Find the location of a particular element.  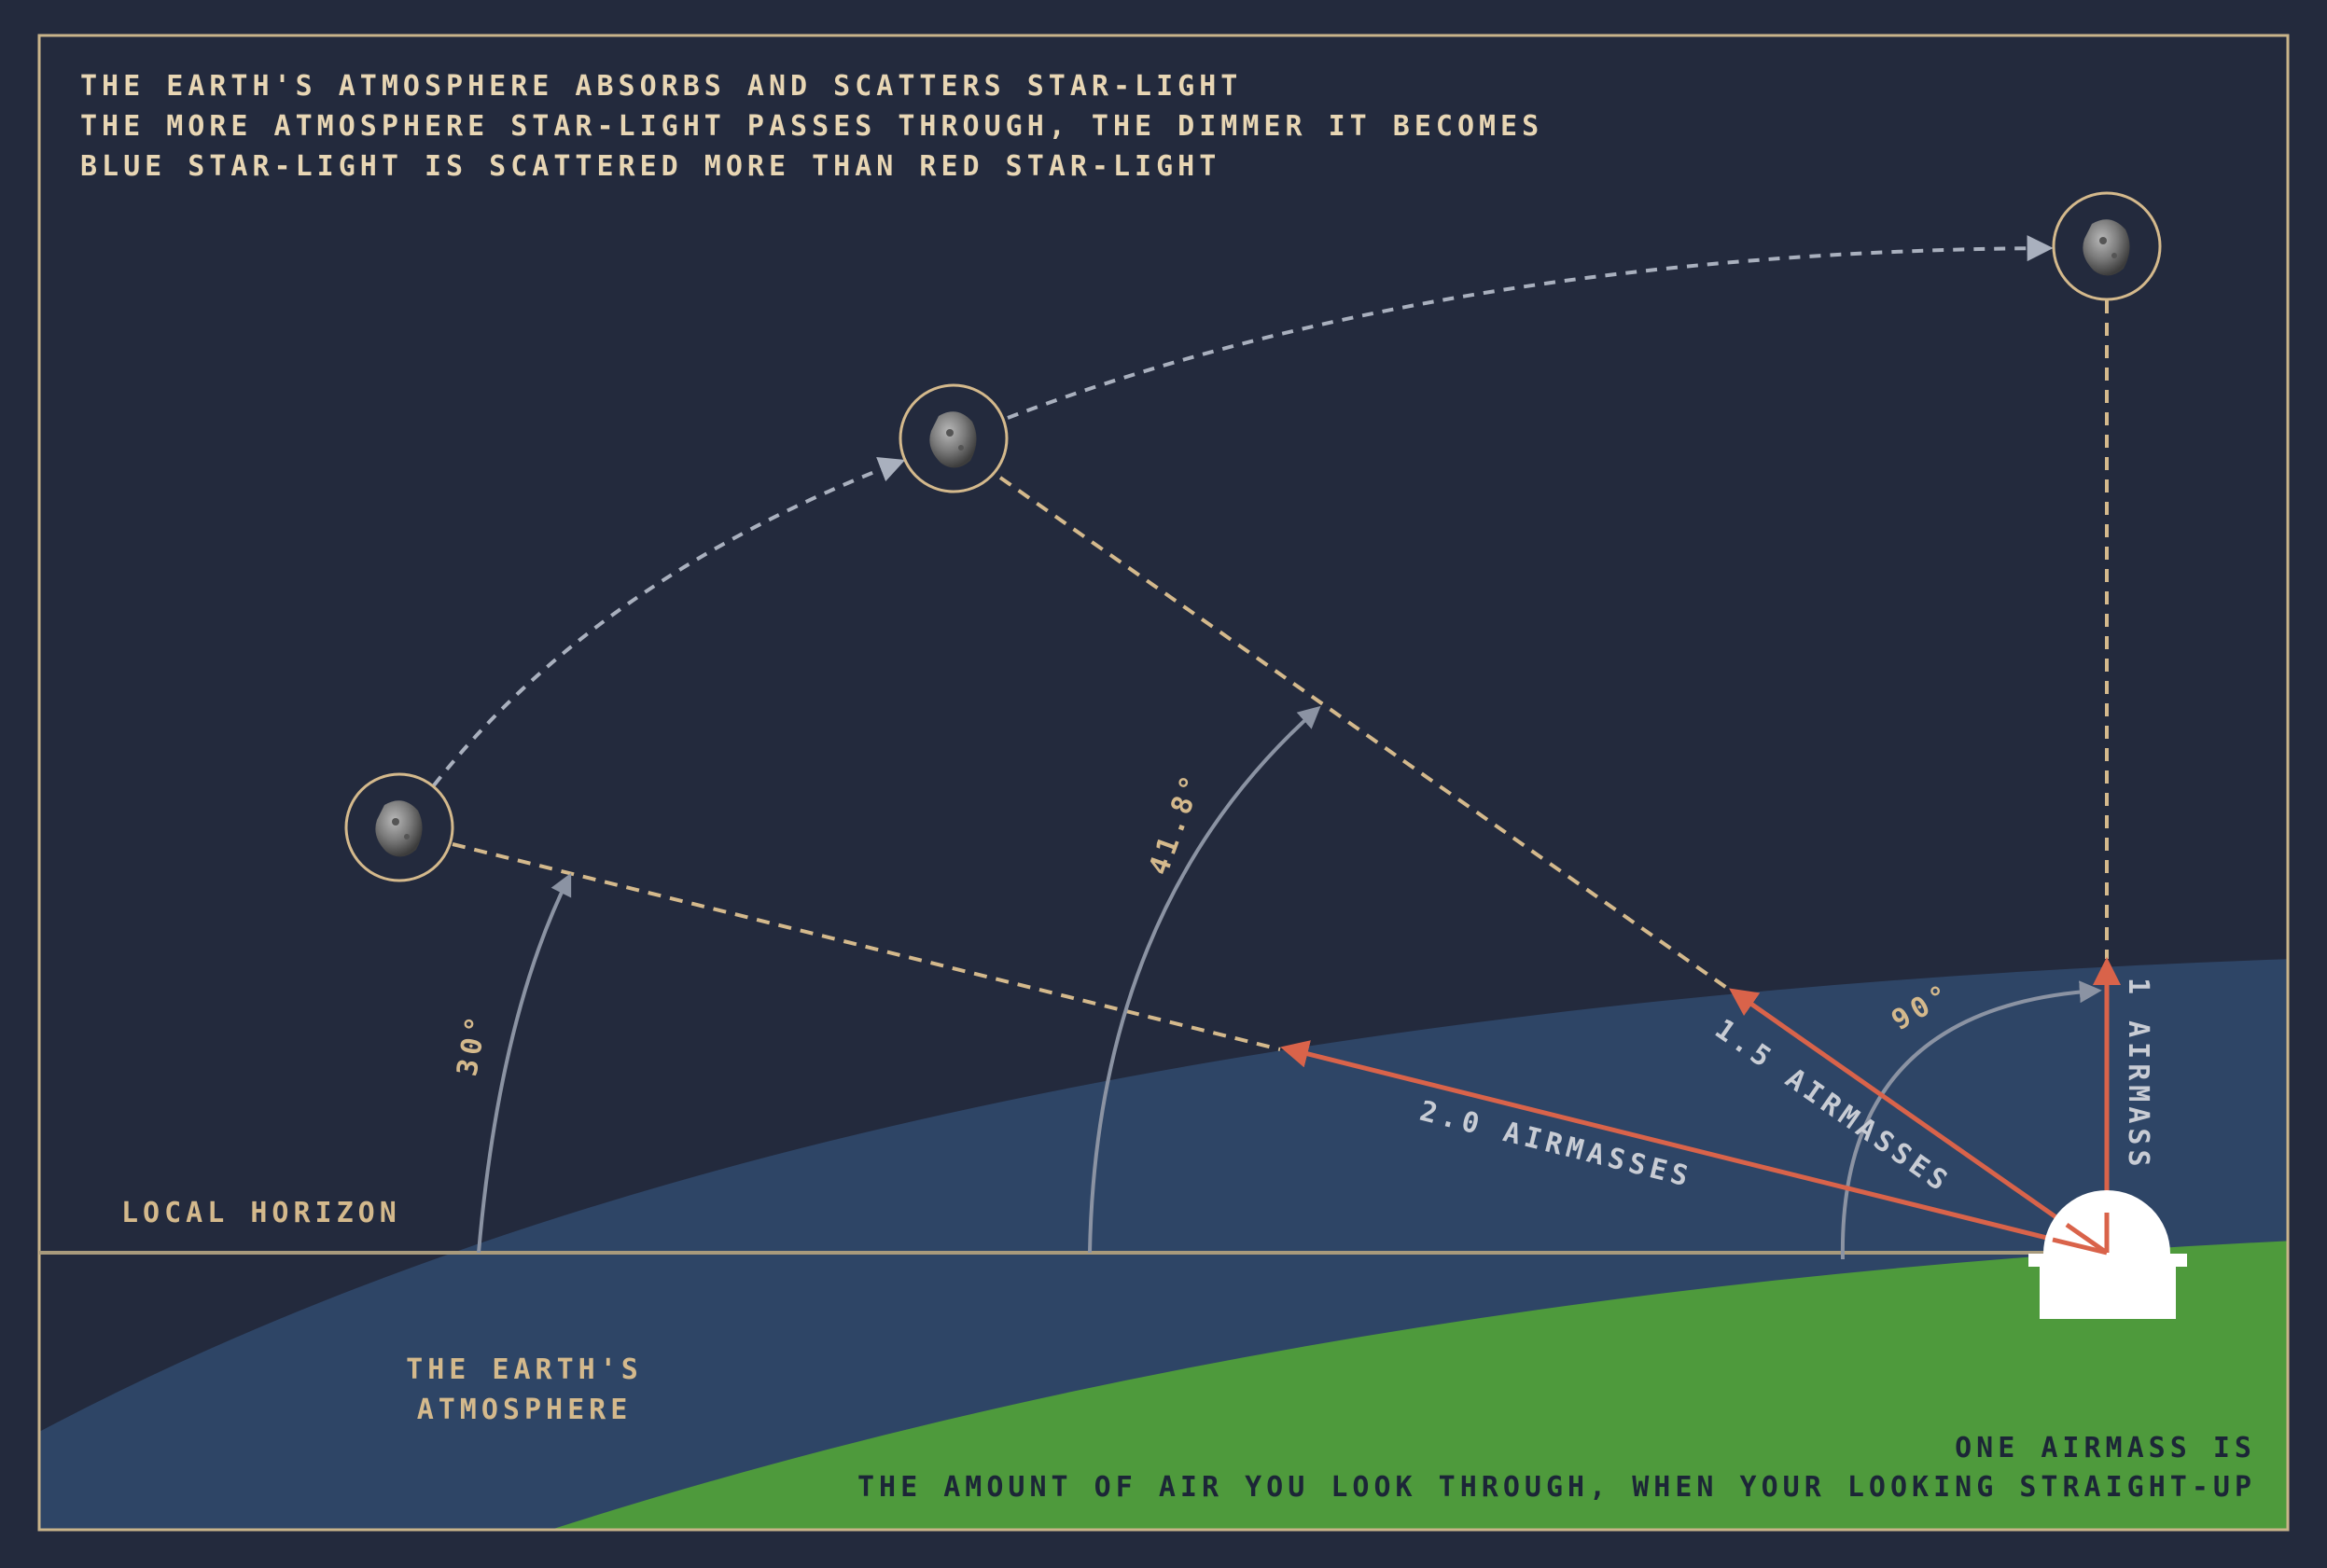

horizon-label: LOCAL HORIZON is located at coordinates (261, 1213).